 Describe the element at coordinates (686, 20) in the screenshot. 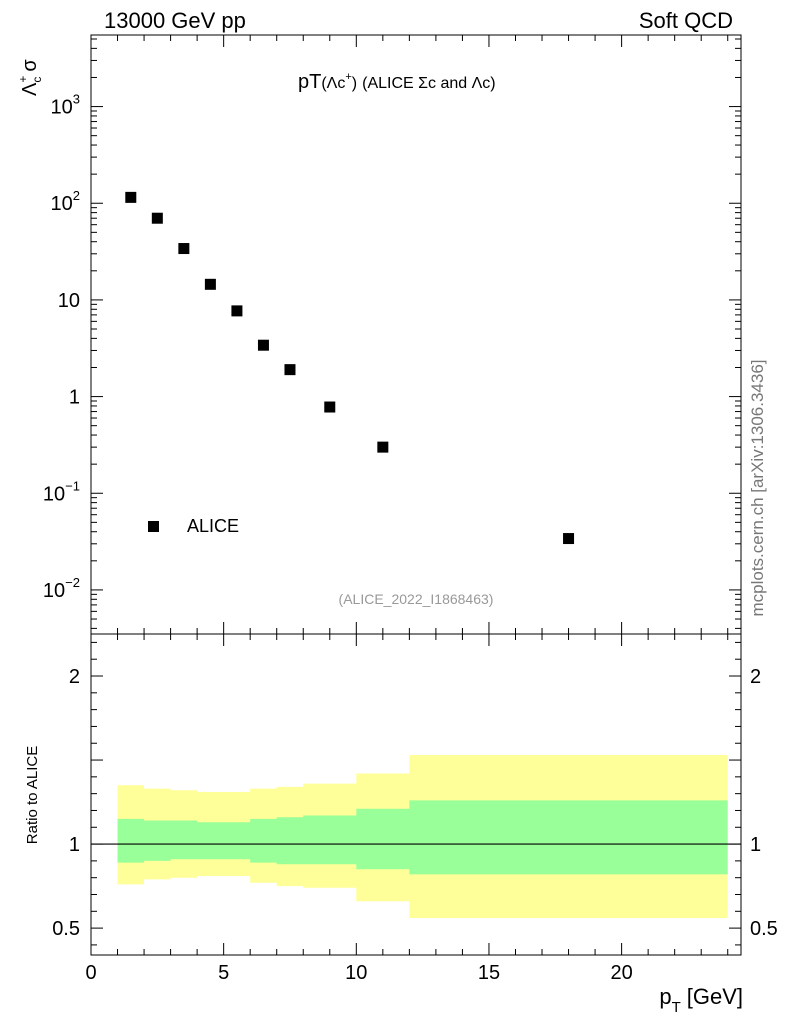

I see `process-label: Soft QCD` at that location.